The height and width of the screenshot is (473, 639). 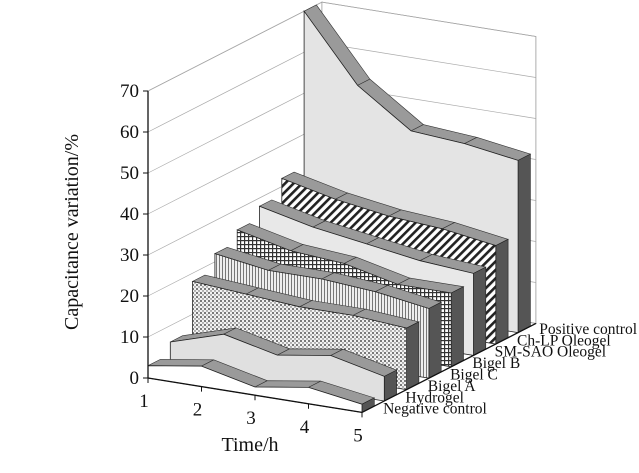 I want to click on x-tick-label: 3, so click(x=251, y=418).